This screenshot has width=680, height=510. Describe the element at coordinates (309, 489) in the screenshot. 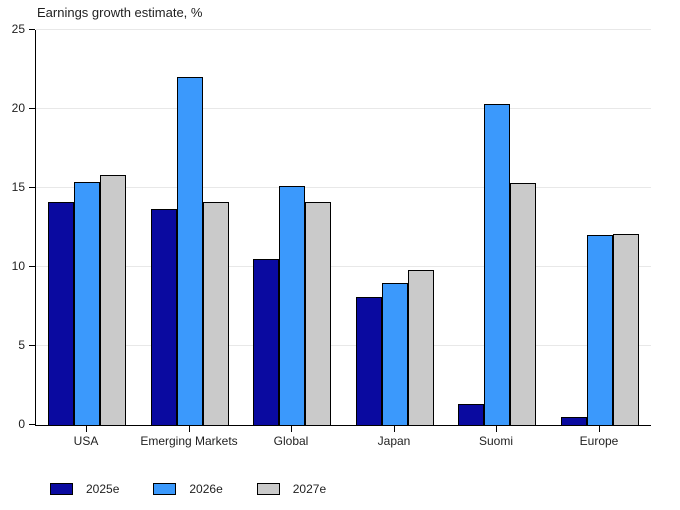

I see `legend-label-2027e: 2027e` at that location.